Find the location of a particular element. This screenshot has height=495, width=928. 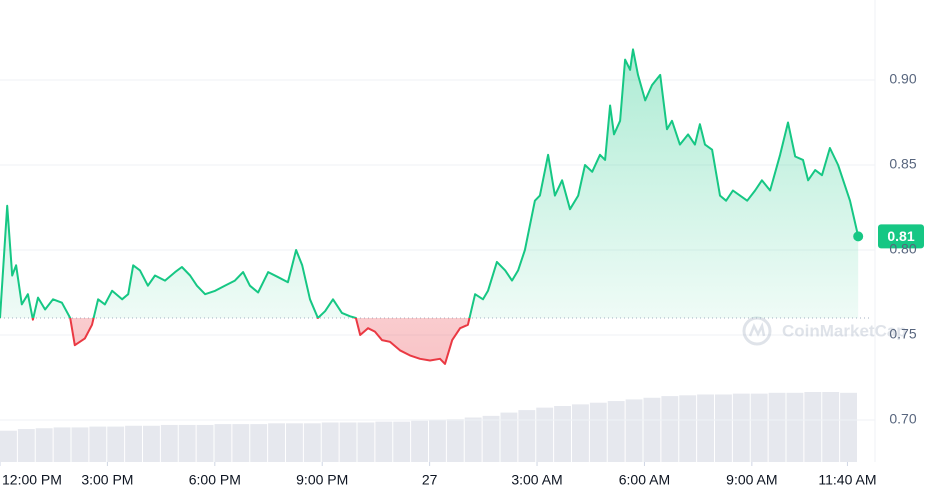

watermark: CoinMarketCap is located at coordinates (824, 331).